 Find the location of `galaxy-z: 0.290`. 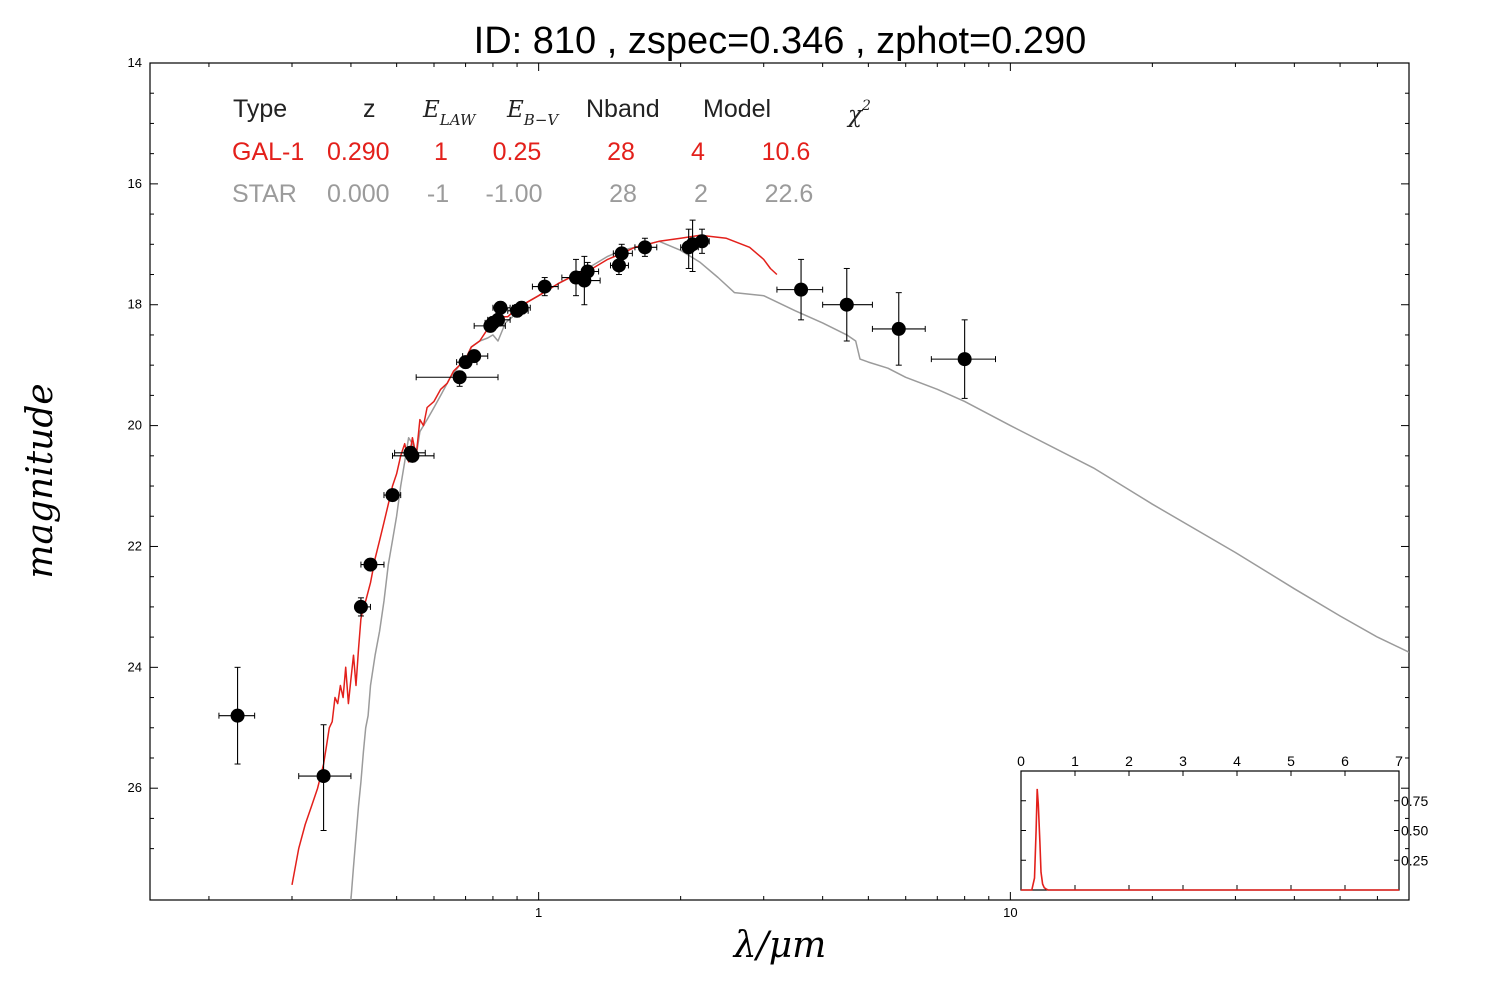

galaxy-z: 0.290 is located at coordinates (358, 152).